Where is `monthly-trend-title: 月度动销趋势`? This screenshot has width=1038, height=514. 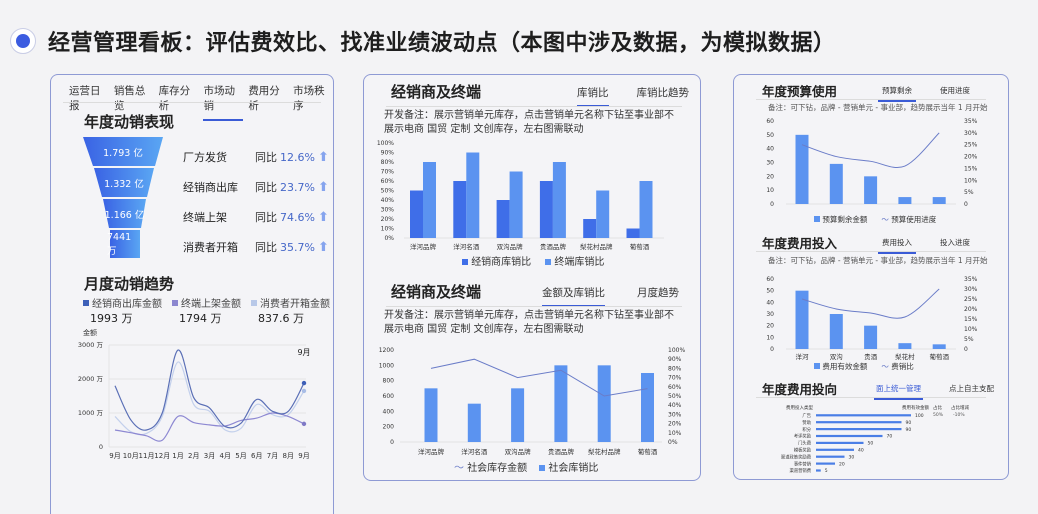
monthly-trend-title: 月度动销趋势 is located at coordinates (129, 284).